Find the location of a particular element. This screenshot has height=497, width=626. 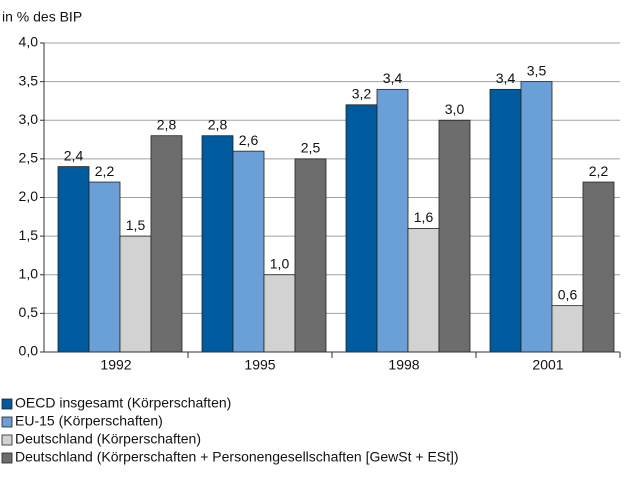

y-tick-label: 2,5 is located at coordinates (29, 158).